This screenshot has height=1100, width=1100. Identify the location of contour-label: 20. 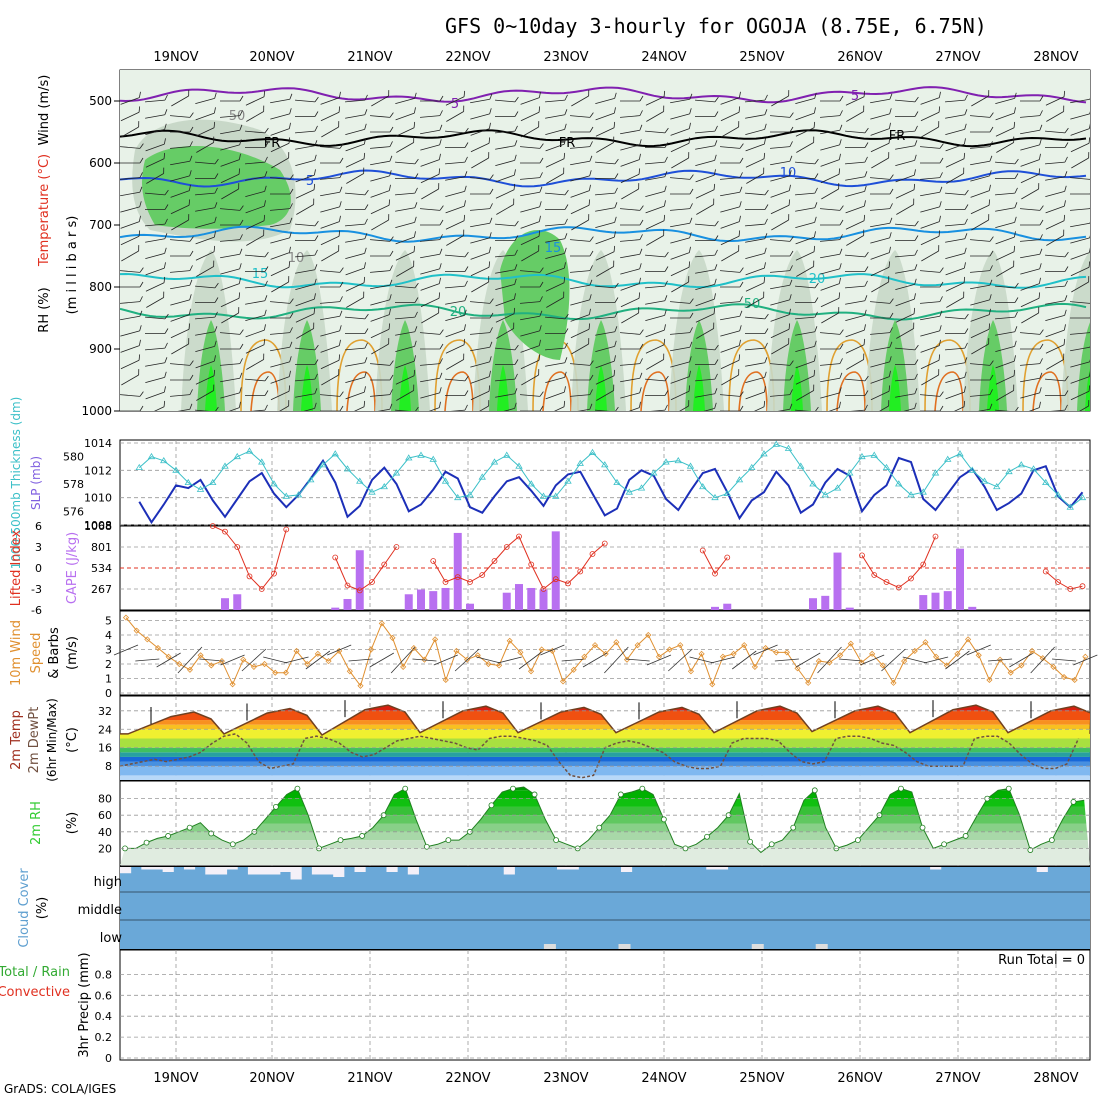
(458, 312).